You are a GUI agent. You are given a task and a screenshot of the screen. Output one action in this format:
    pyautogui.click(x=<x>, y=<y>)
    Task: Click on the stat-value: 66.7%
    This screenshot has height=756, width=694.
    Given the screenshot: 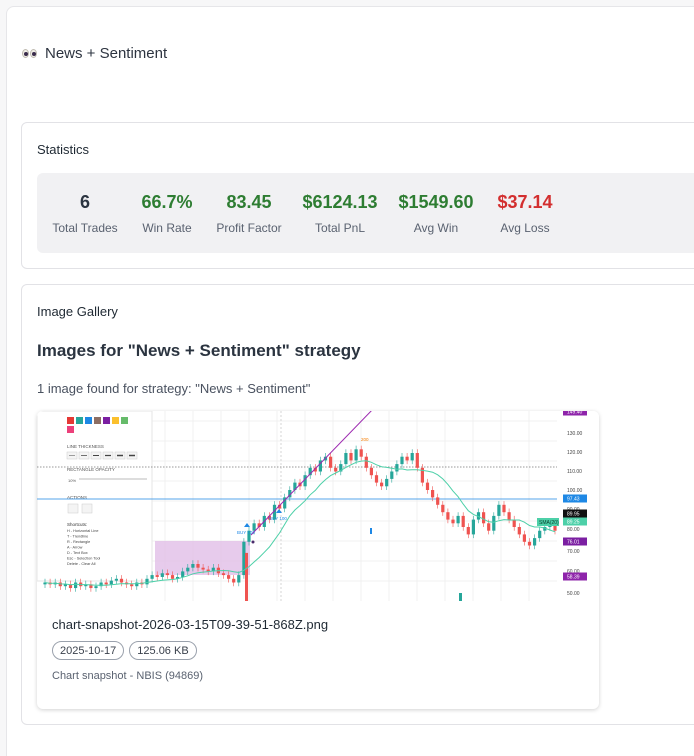 What is the action you would take?
    pyautogui.click(x=167, y=202)
    